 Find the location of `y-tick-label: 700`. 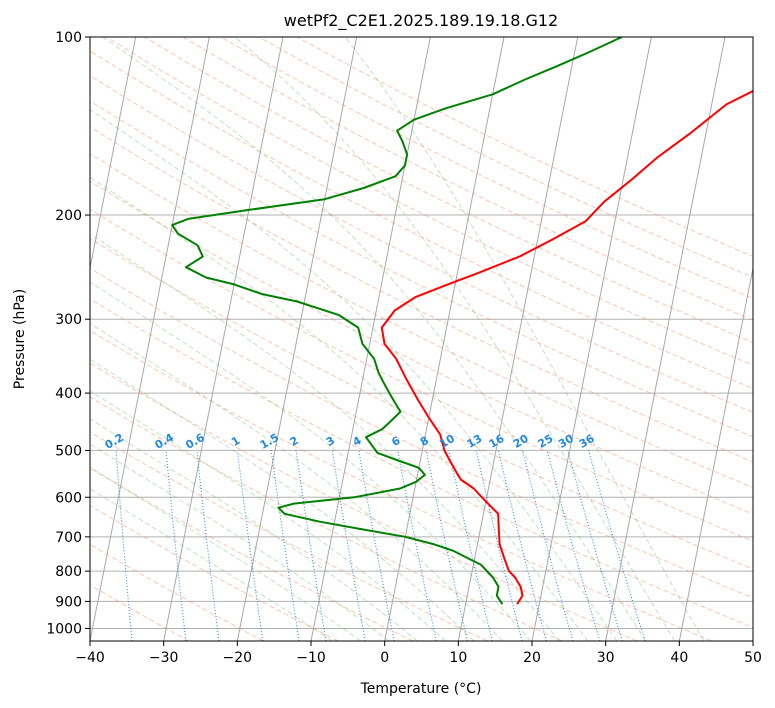

y-tick-label: 700 is located at coordinates (68, 538).